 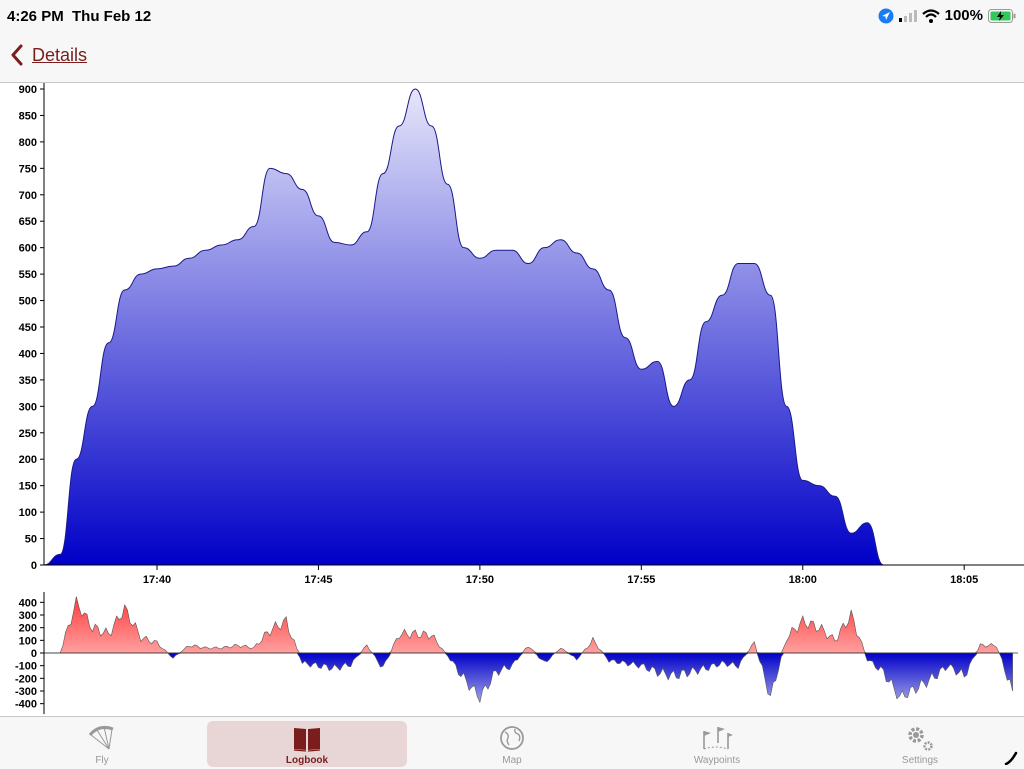 What do you see at coordinates (112, 16) in the screenshot?
I see `status-date: Thu Feb 12` at bounding box center [112, 16].